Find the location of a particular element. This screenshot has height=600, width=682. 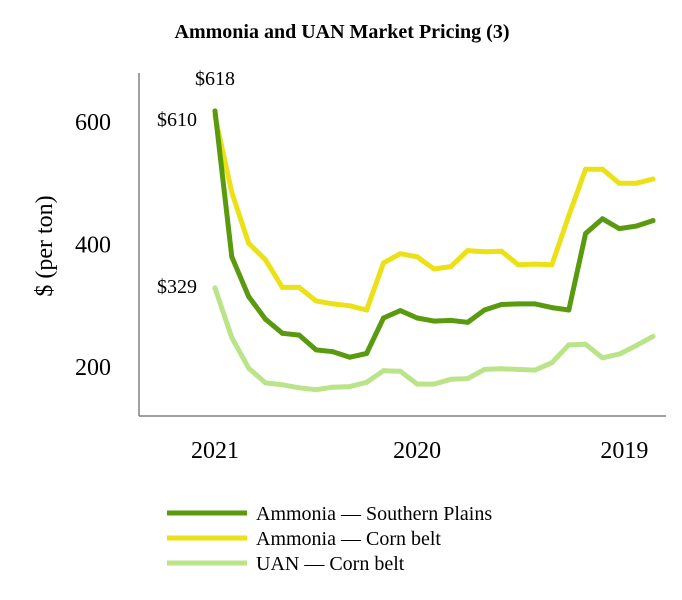

legend-item: Ammonia — Southern Plains is located at coordinates (329, 514).